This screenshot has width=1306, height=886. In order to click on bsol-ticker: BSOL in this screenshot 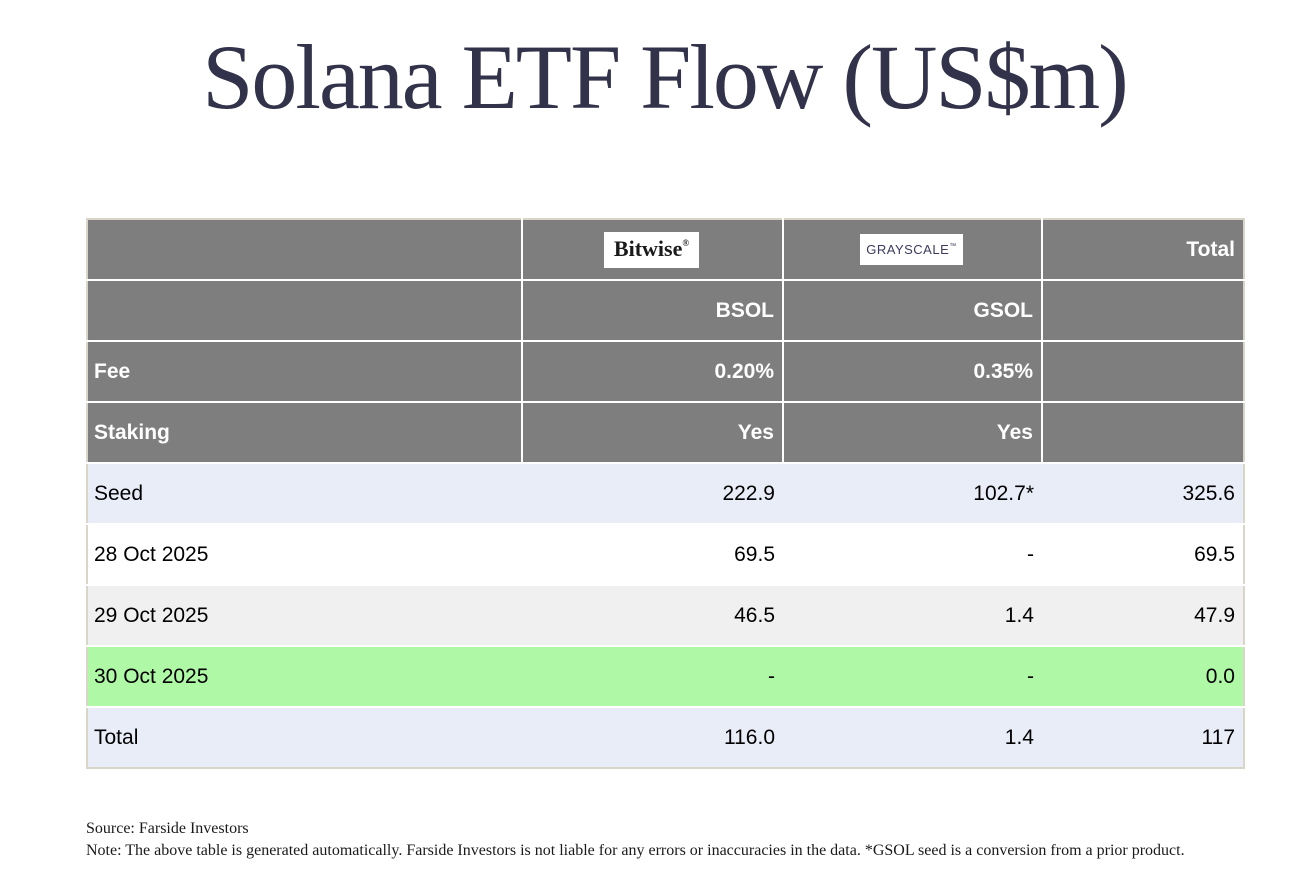, I will do `click(652, 311)`.